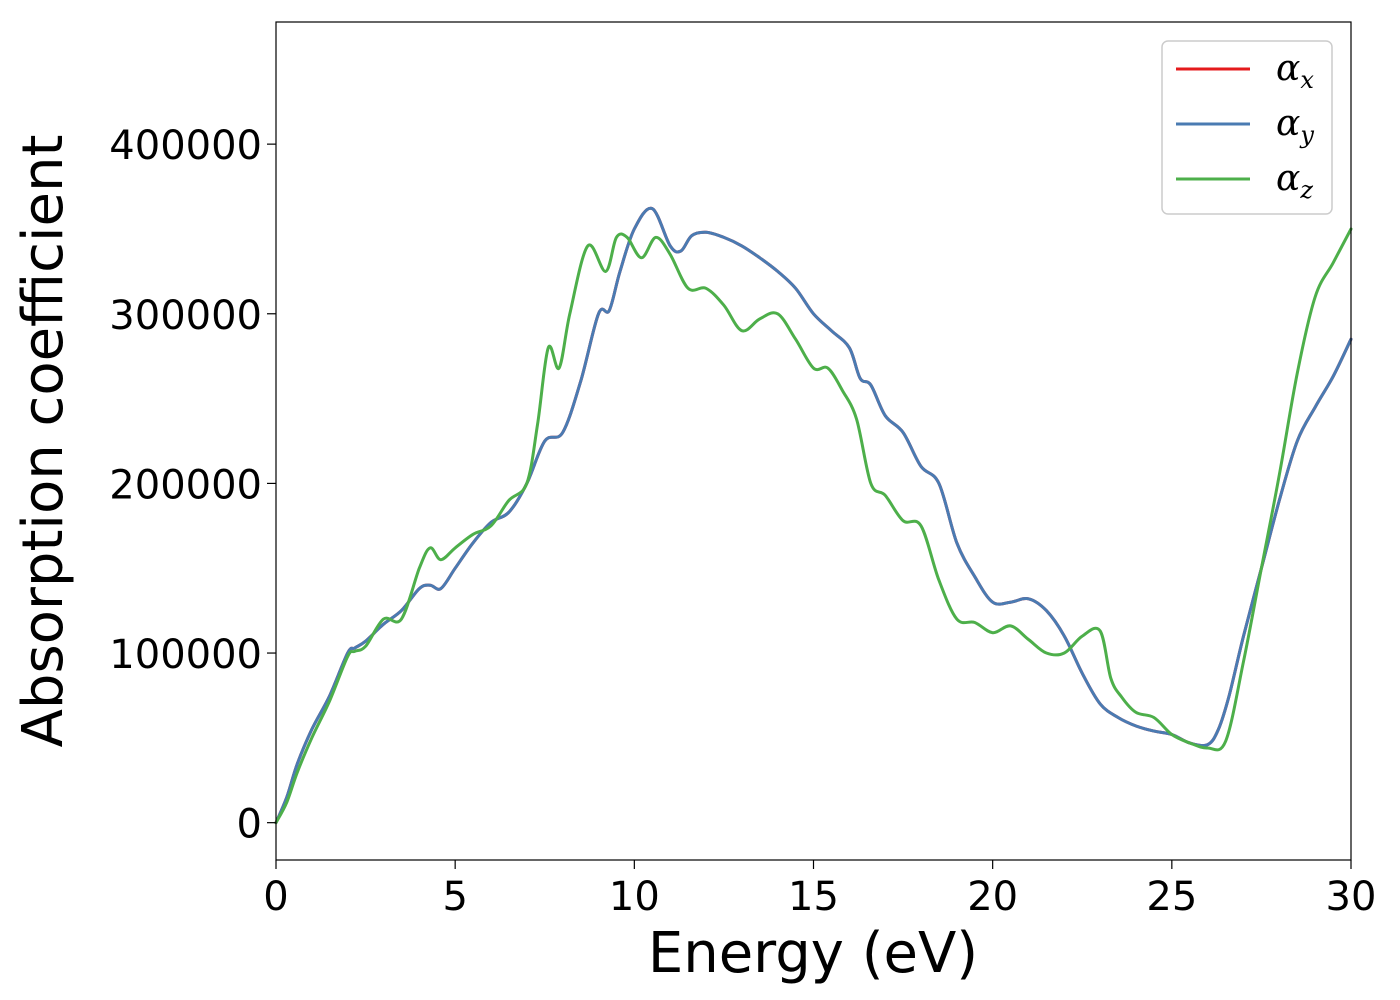 This screenshot has height=1000, width=1400. What do you see at coordinates (185, 485) in the screenshot?
I see `y-tick-label: 200000` at bounding box center [185, 485].